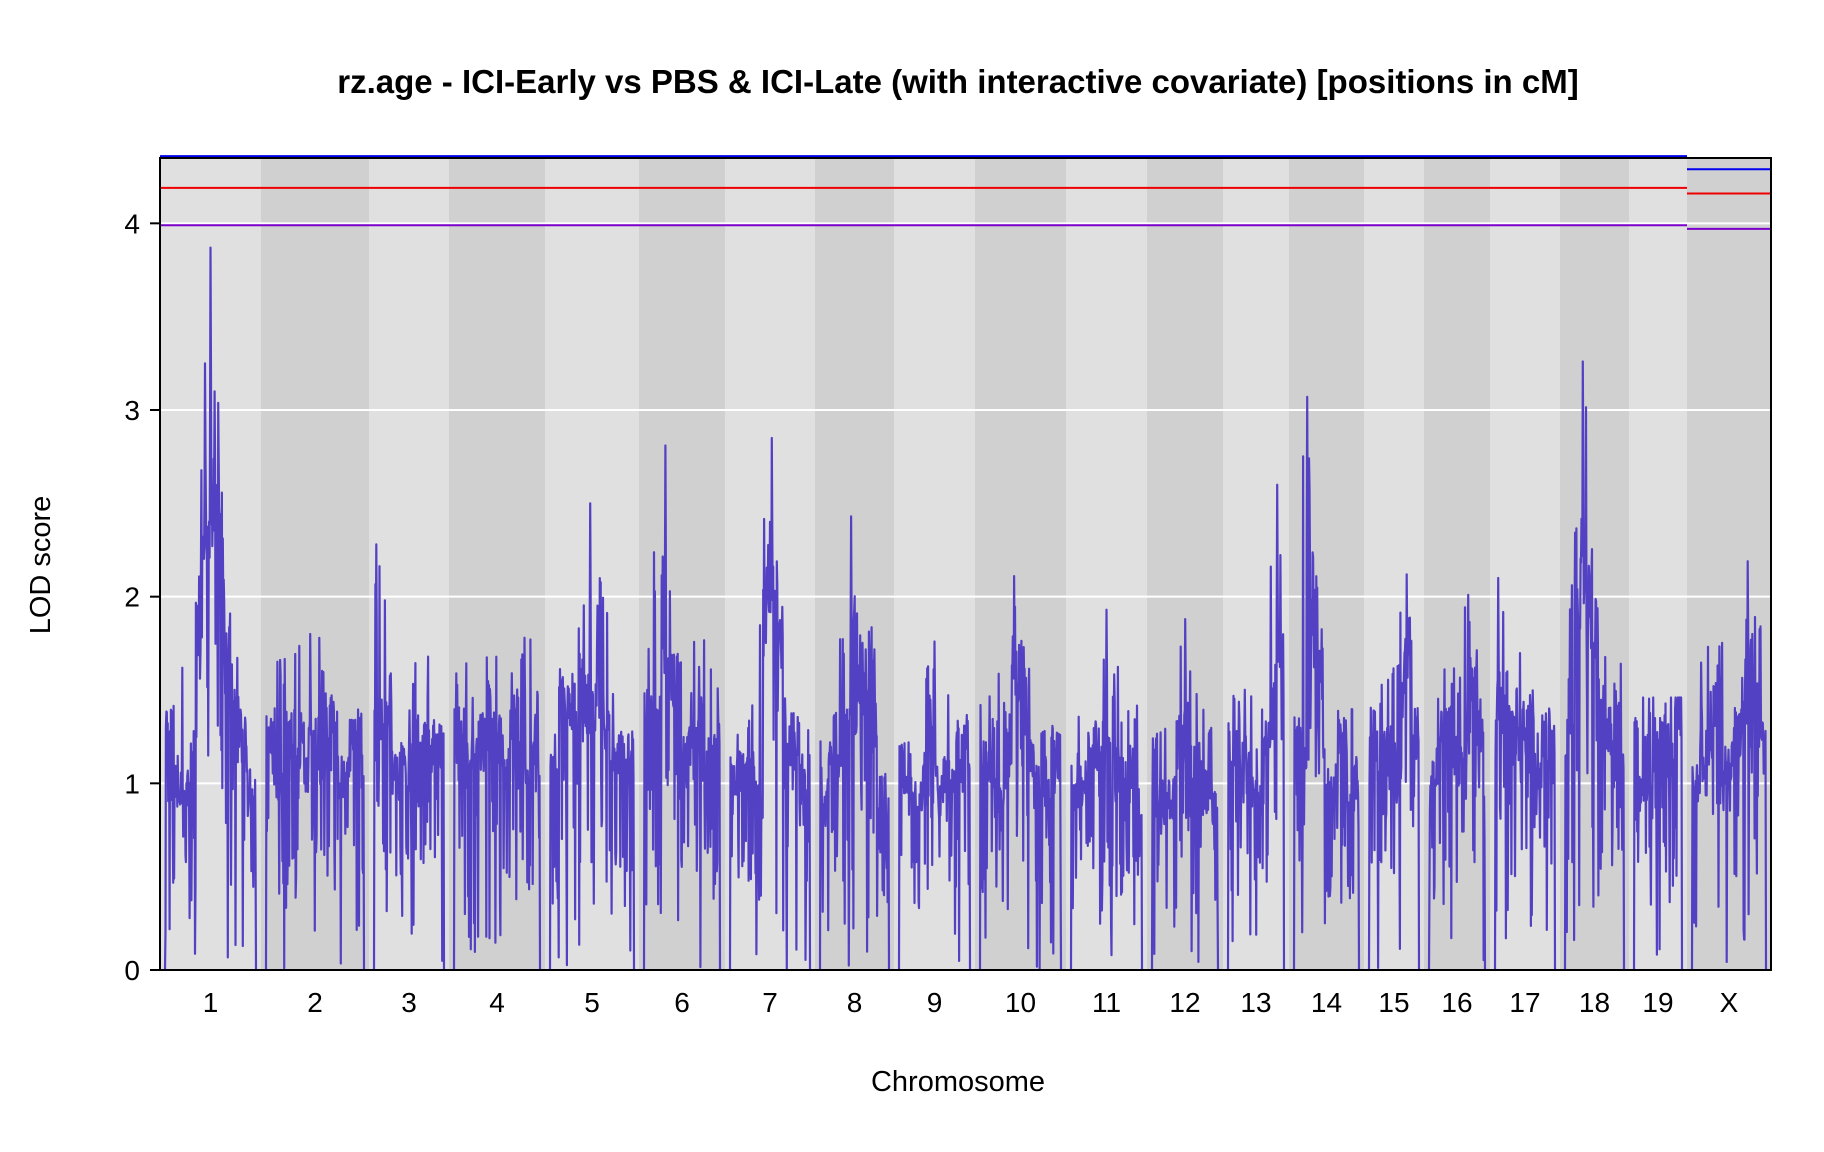  What do you see at coordinates (1729, 765) in the screenshot?
I see `lod-curve-chr-X` at bounding box center [1729, 765].